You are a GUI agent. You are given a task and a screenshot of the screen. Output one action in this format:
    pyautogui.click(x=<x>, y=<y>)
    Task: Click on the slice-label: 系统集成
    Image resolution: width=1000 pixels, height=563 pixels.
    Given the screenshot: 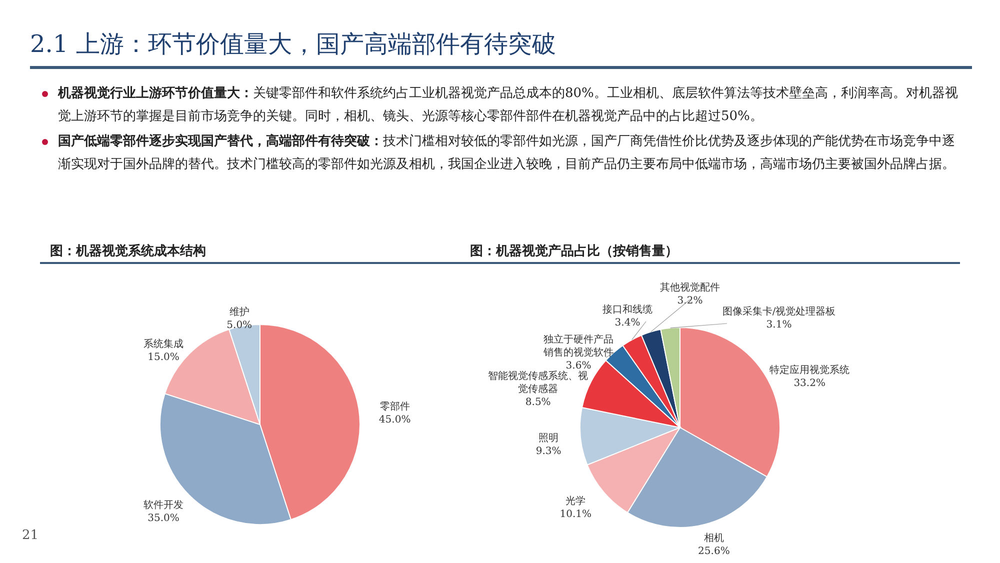 What is the action you would take?
    pyautogui.click(x=163, y=344)
    